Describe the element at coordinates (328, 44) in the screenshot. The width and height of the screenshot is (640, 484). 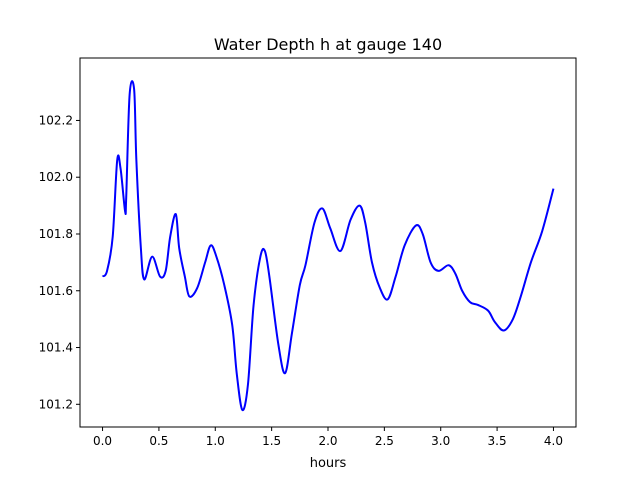
I see `chart-title: Water Depth h at gauge 140` at that location.